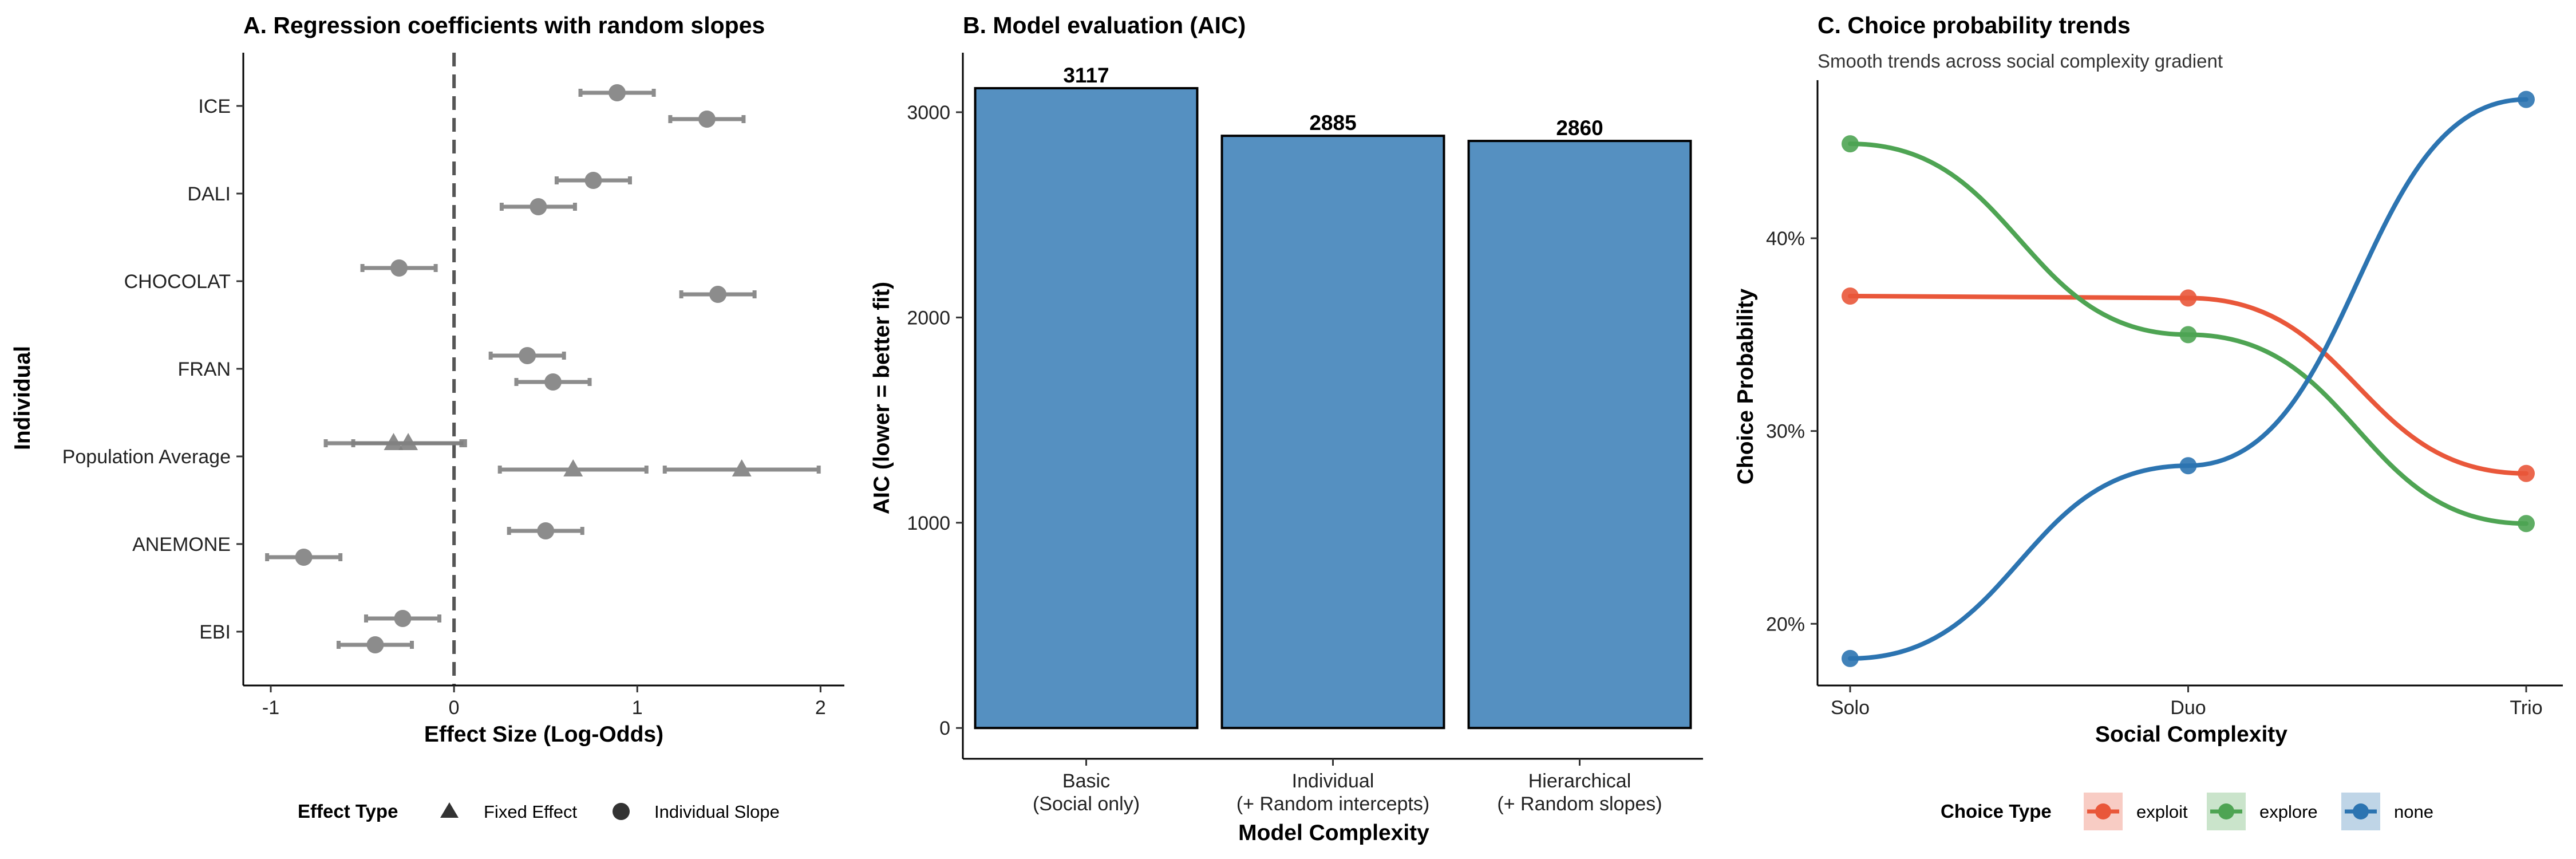 The width and height of the screenshot is (2576, 859). I want to click on y-tick-label-0: 20%, so click(1785, 624).